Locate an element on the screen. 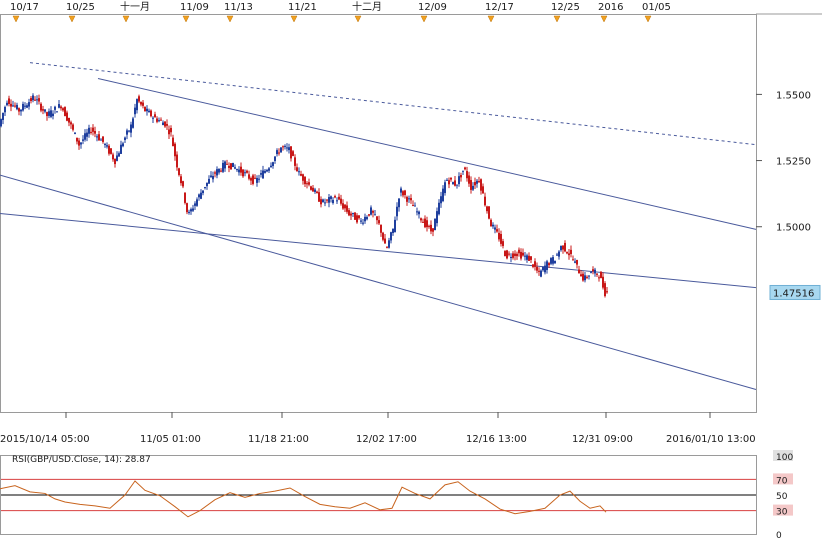 The image size is (822, 544). top-date-label: 十一月 is located at coordinates (135, 6).